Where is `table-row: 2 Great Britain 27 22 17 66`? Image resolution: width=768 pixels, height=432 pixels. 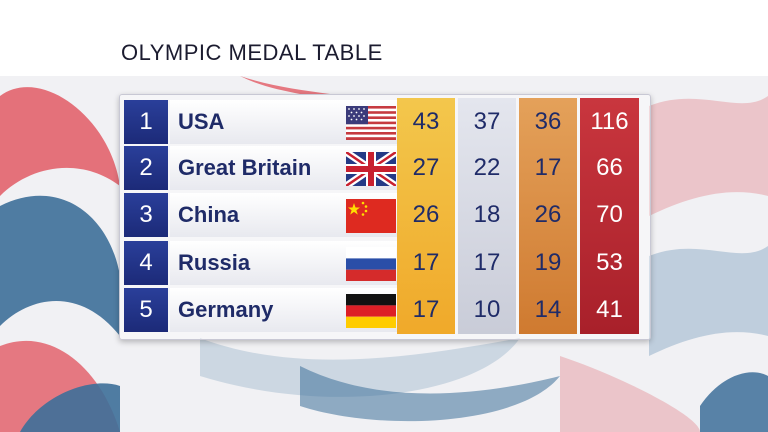
table-row: 2 Great Britain 27 22 17 66 is located at coordinates (381, 168).